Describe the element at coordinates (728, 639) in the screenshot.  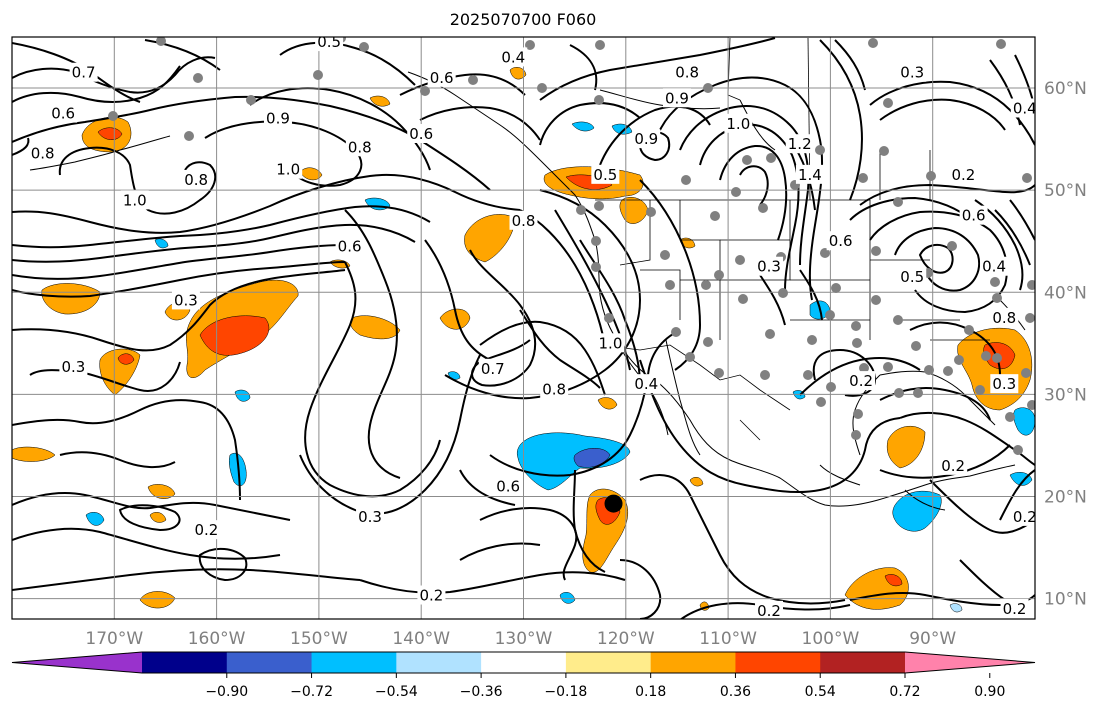
I see `longitude-tick-label: 110°W` at that location.